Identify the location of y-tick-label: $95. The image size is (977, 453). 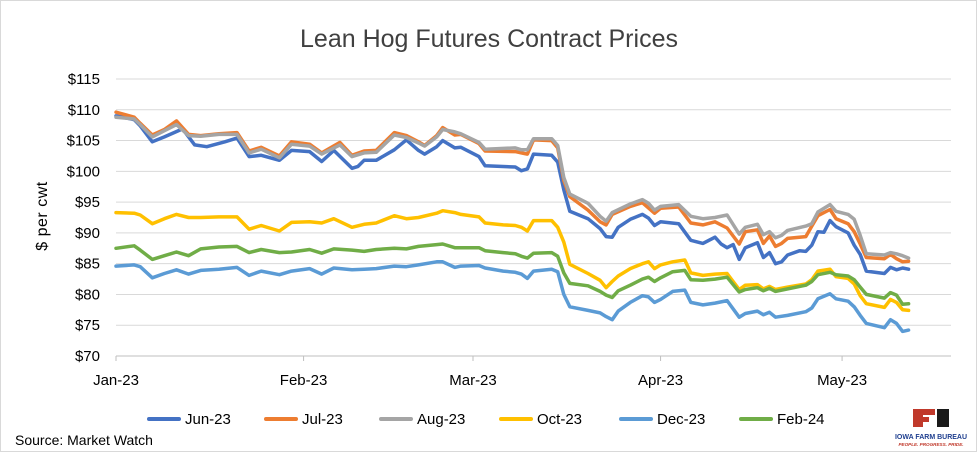
(87, 202).